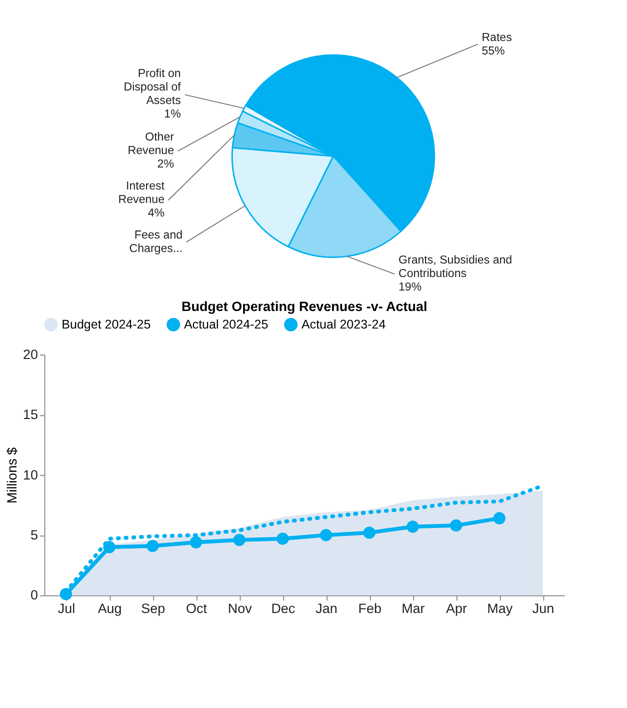 This screenshot has height=708, width=627. Describe the element at coordinates (67, 608) in the screenshot. I see `x-tick-label: Jul` at that location.